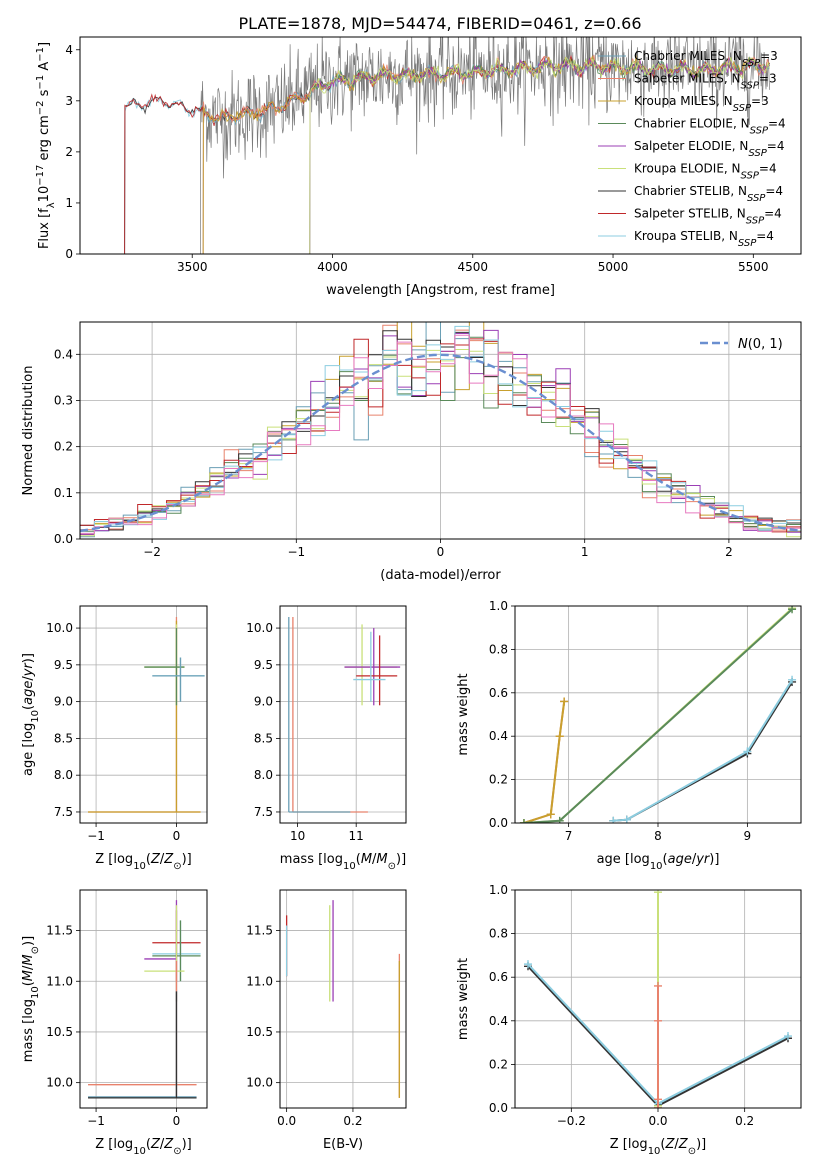  Describe the element at coordinates (356, 836) in the screenshot. I see `x-tick-label: 11` at that location.